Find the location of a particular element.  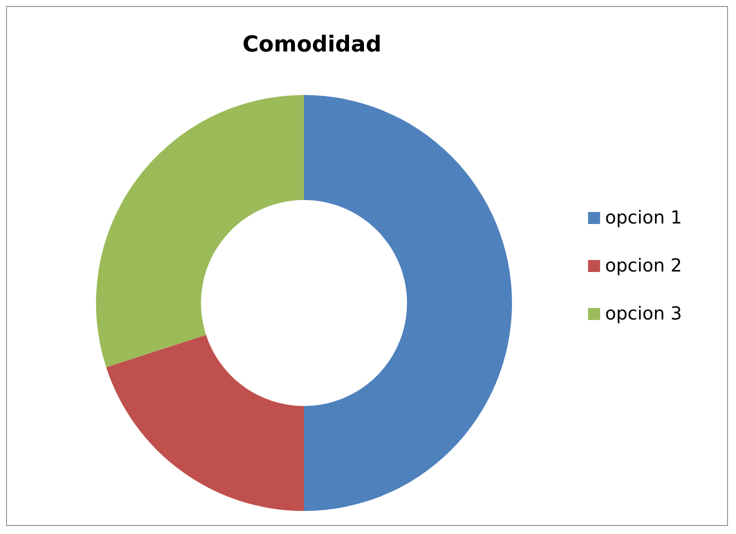

legend-label: opcion 3 is located at coordinates (643, 314).